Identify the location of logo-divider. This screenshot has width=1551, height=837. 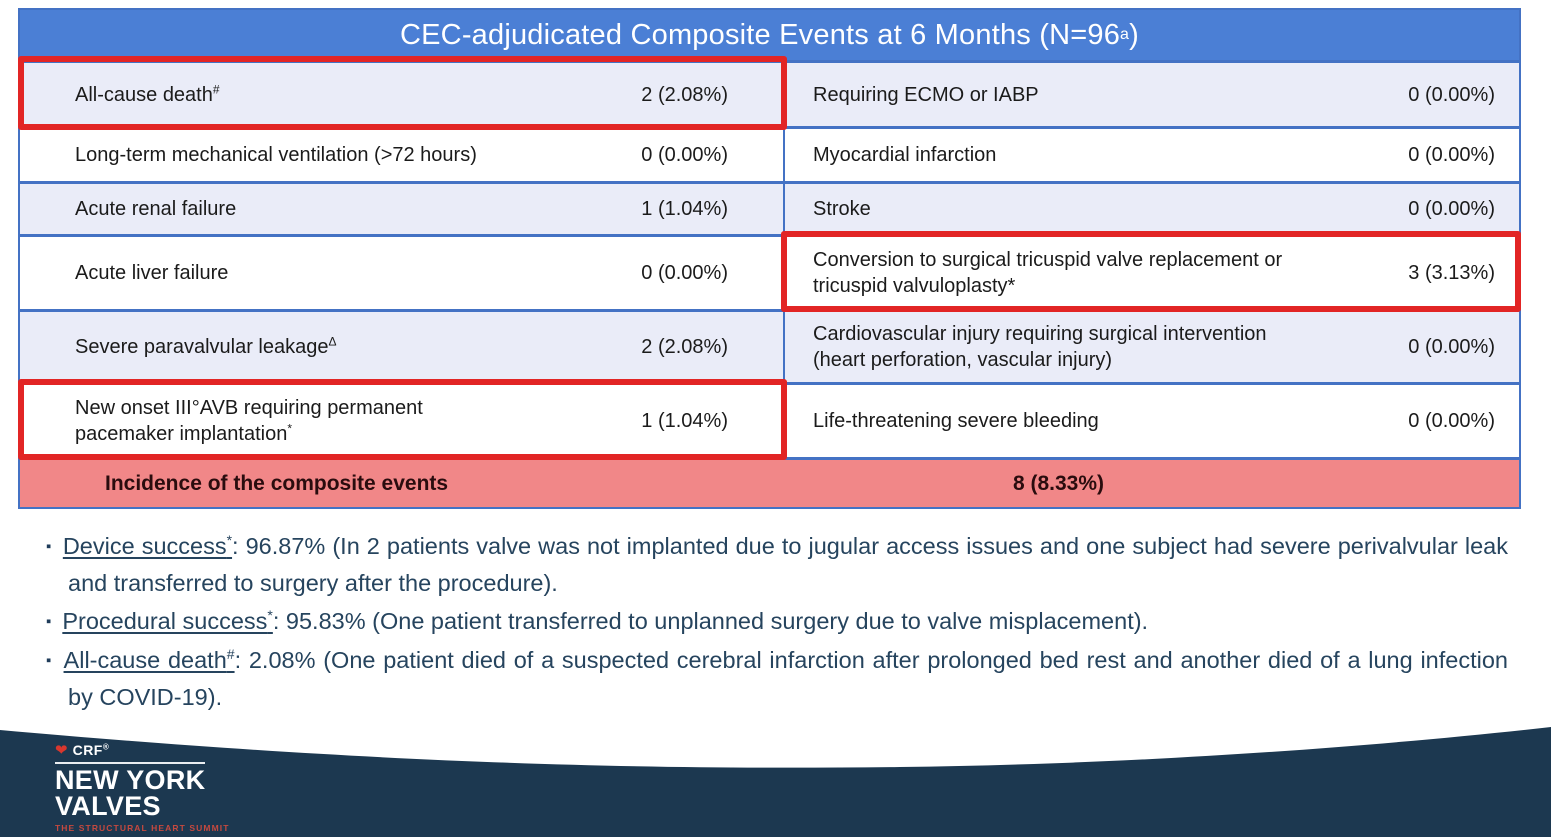
(130, 763).